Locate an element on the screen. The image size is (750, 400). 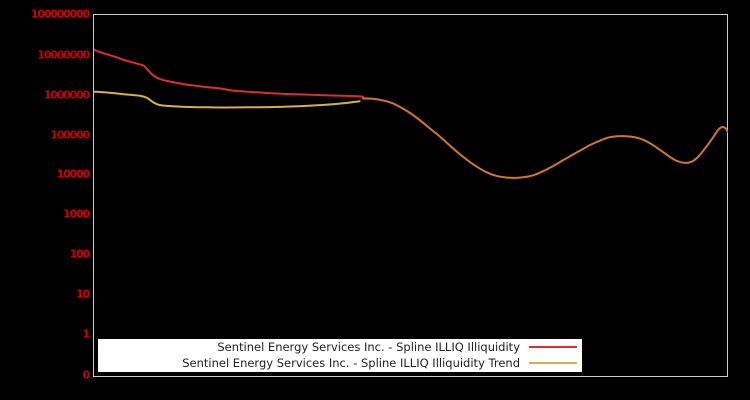
y-tick-label: 1000000 is located at coordinates (66, 95).